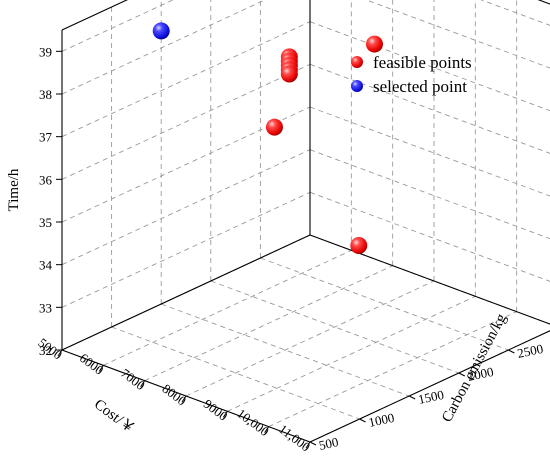 This screenshot has width=550, height=472. Describe the element at coordinates (357, 62) in the screenshot. I see `legend-marker-feasible` at that location.